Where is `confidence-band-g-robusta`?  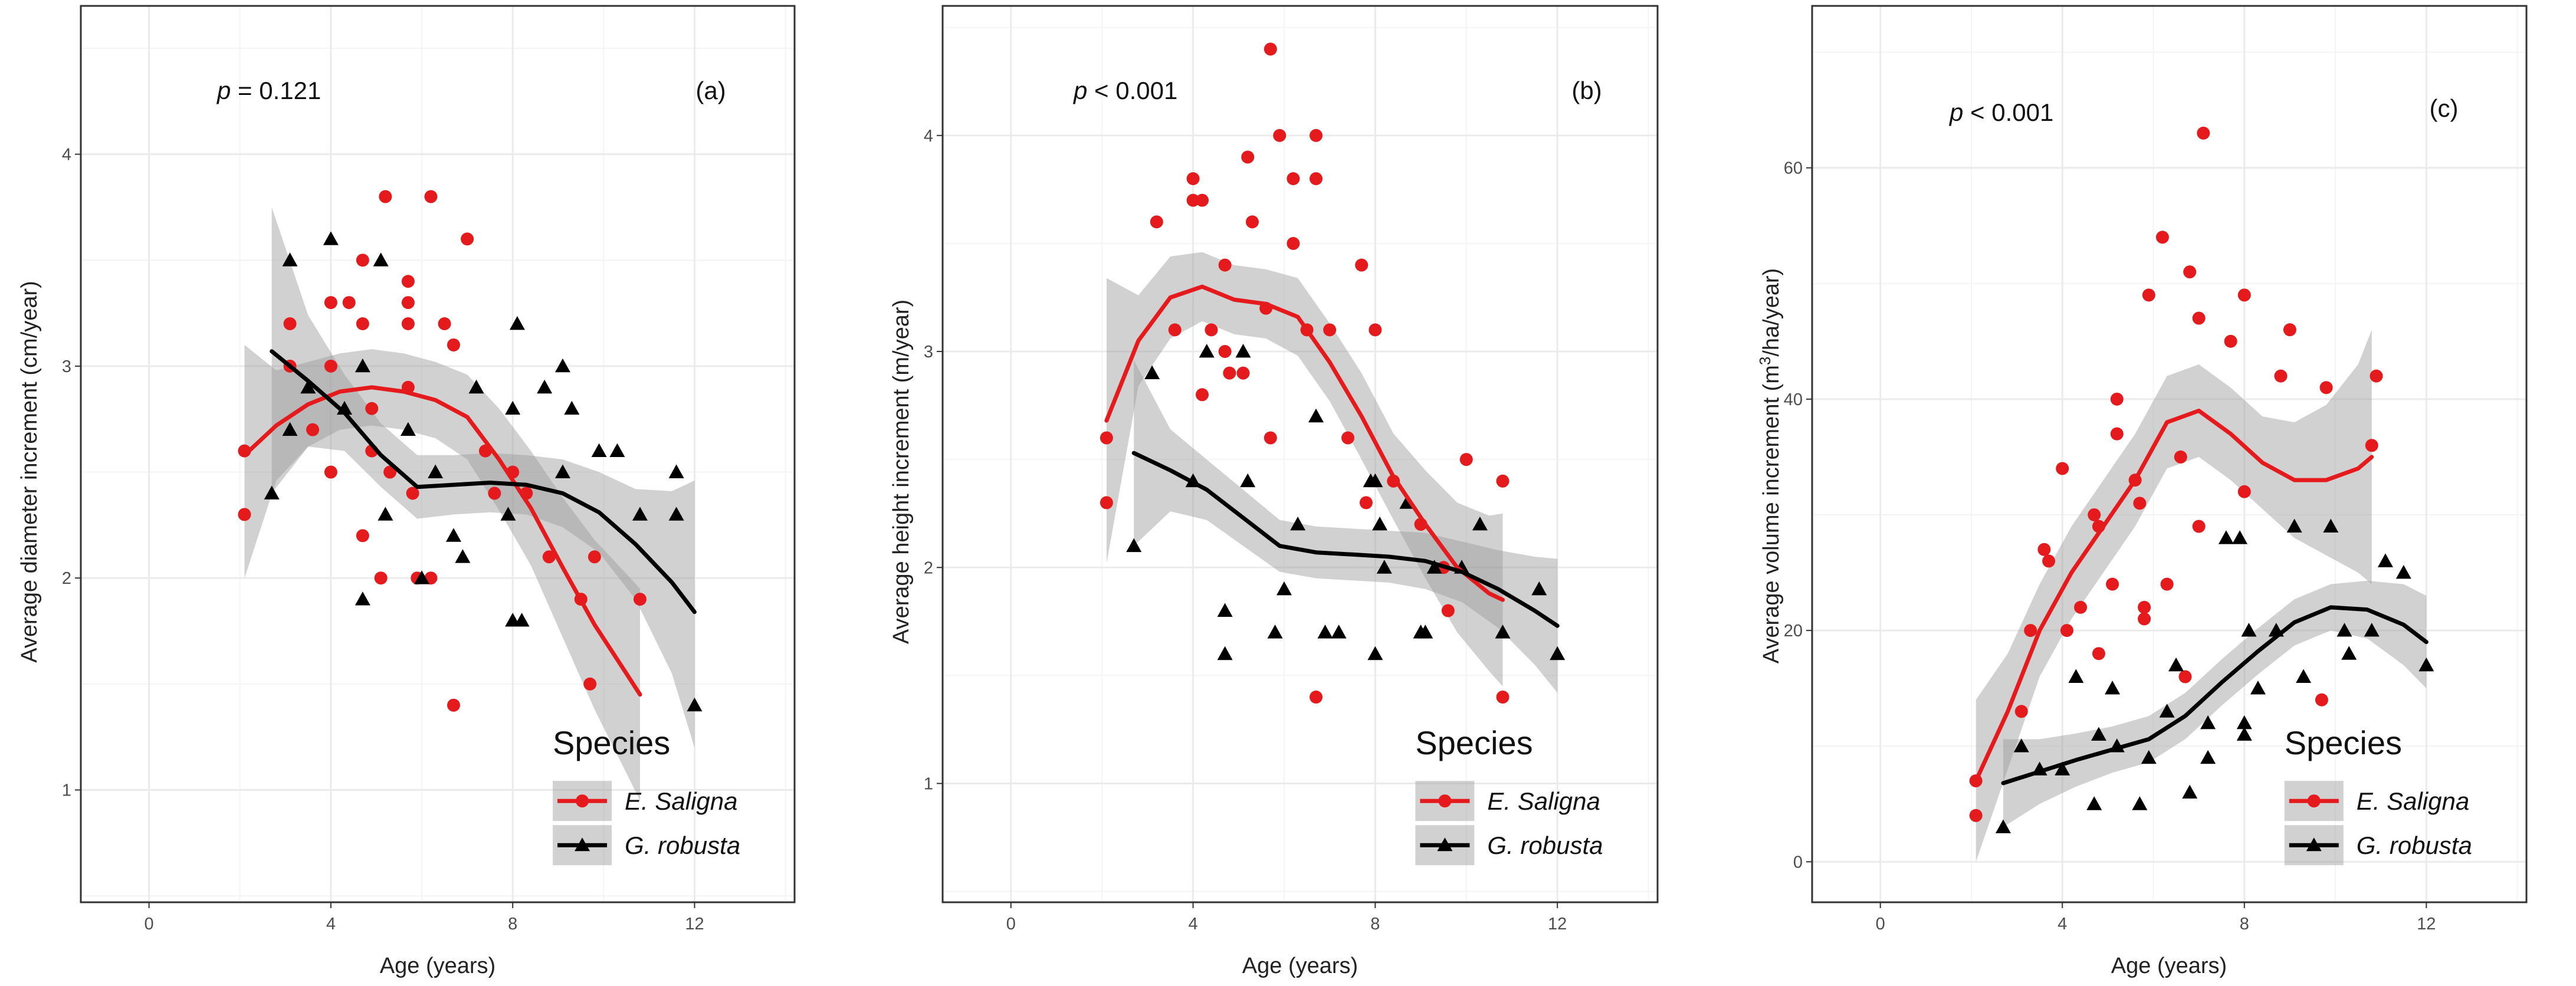
confidence-band-g-robusta is located at coordinates (483, 477).